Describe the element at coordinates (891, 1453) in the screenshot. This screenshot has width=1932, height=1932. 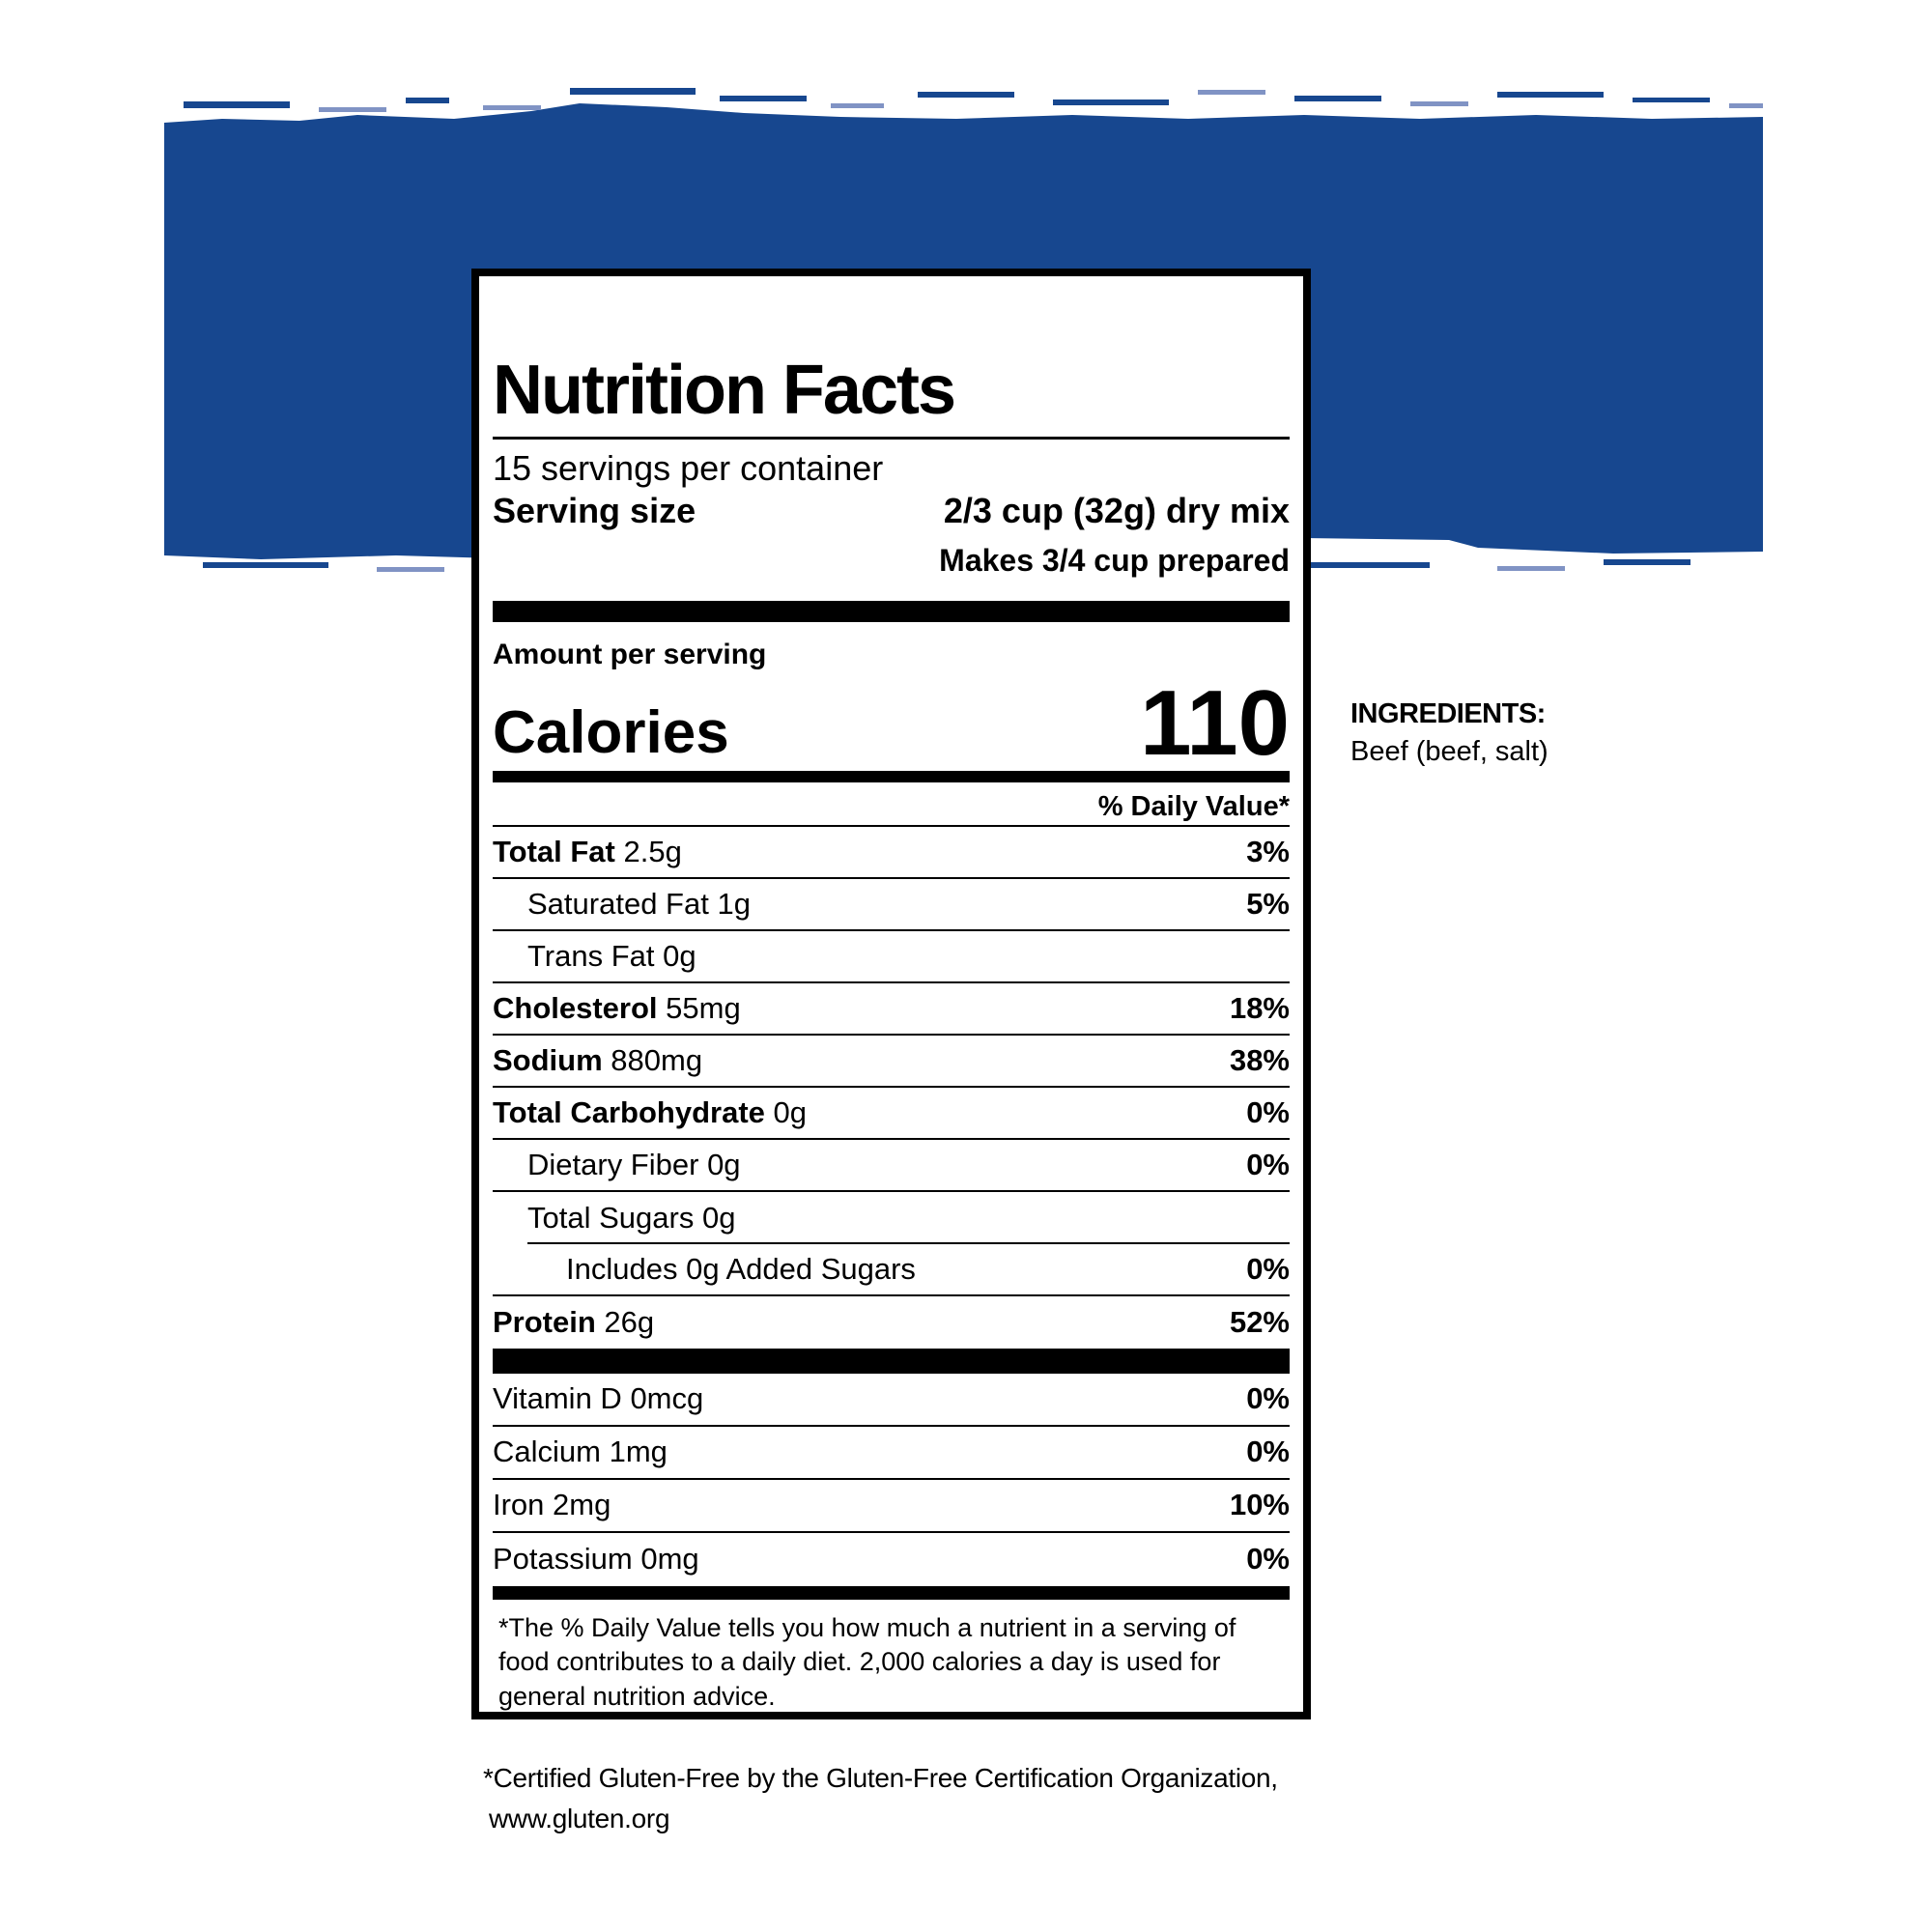
I see `vitamin-row-calcium: Calcium 1mg 0%` at that location.